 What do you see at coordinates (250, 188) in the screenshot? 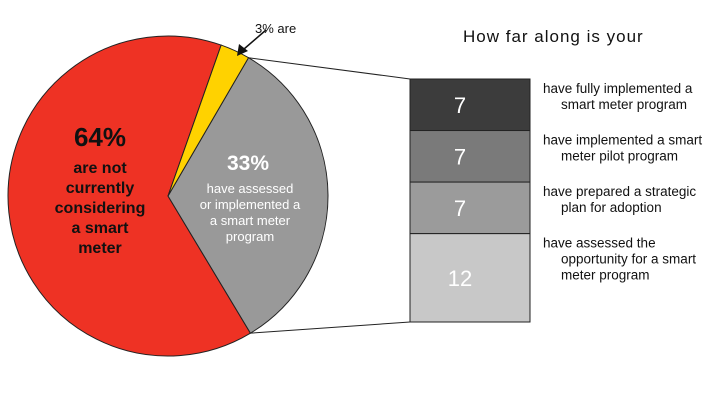
I see `pie-label-line-assessed: have assessed` at bounding box center [250, 188].